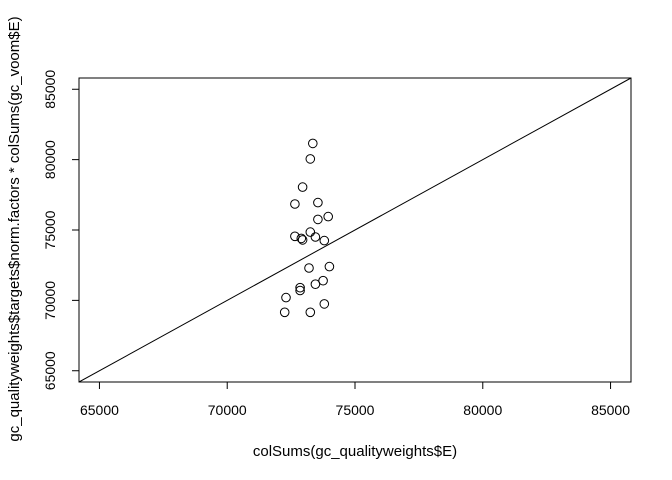 The height and width of the screenshot is (480, 672). I want to click on points-layer, so click(307, 228).